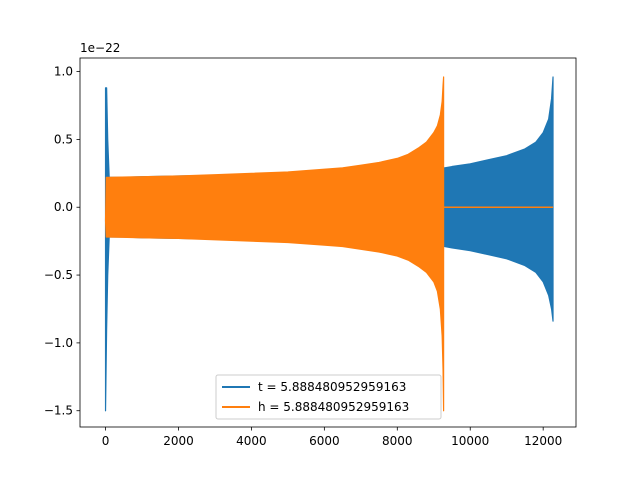  What do you see at coordinates (62, 241) in the screenshot?
I see `y-axis: −1.5 −1.0 −0.5 0.0 0.5 1.0` at bounding box center [62, 241].